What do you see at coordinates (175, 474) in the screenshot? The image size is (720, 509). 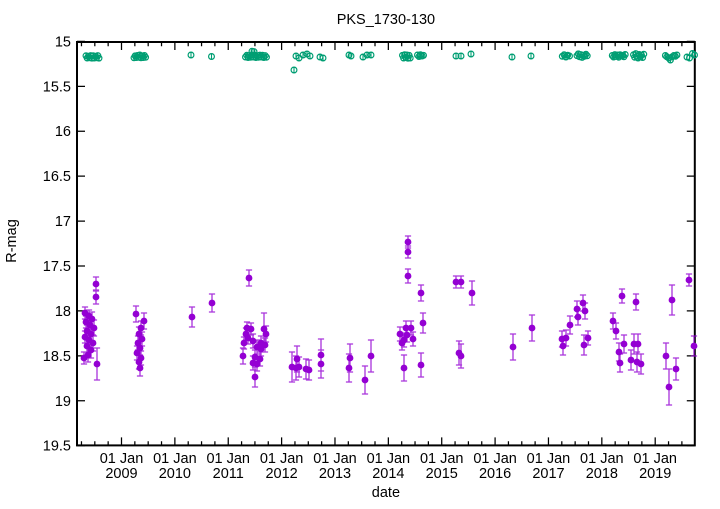 I see `svg-text: 2010` at bounding box center [175, 474].